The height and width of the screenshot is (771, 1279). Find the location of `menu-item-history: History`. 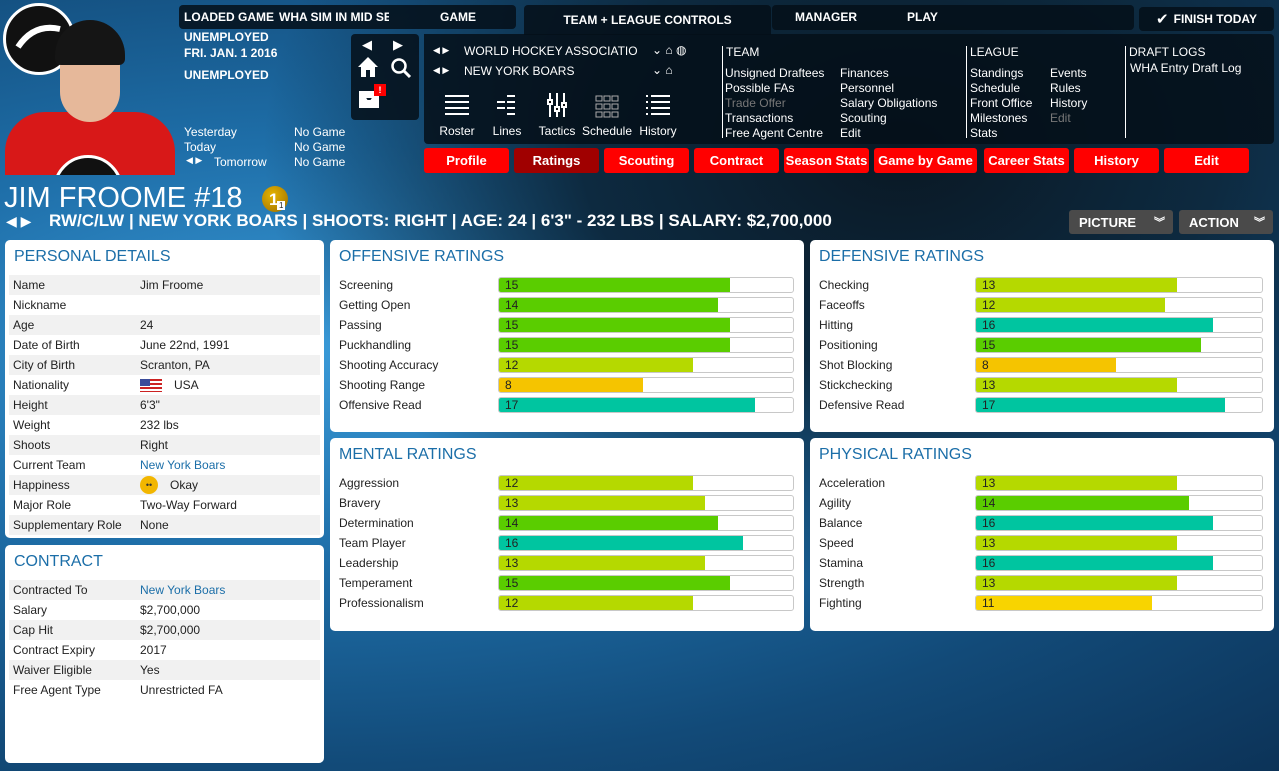

menu-item-history: History is located at coordinates (1069, 103).